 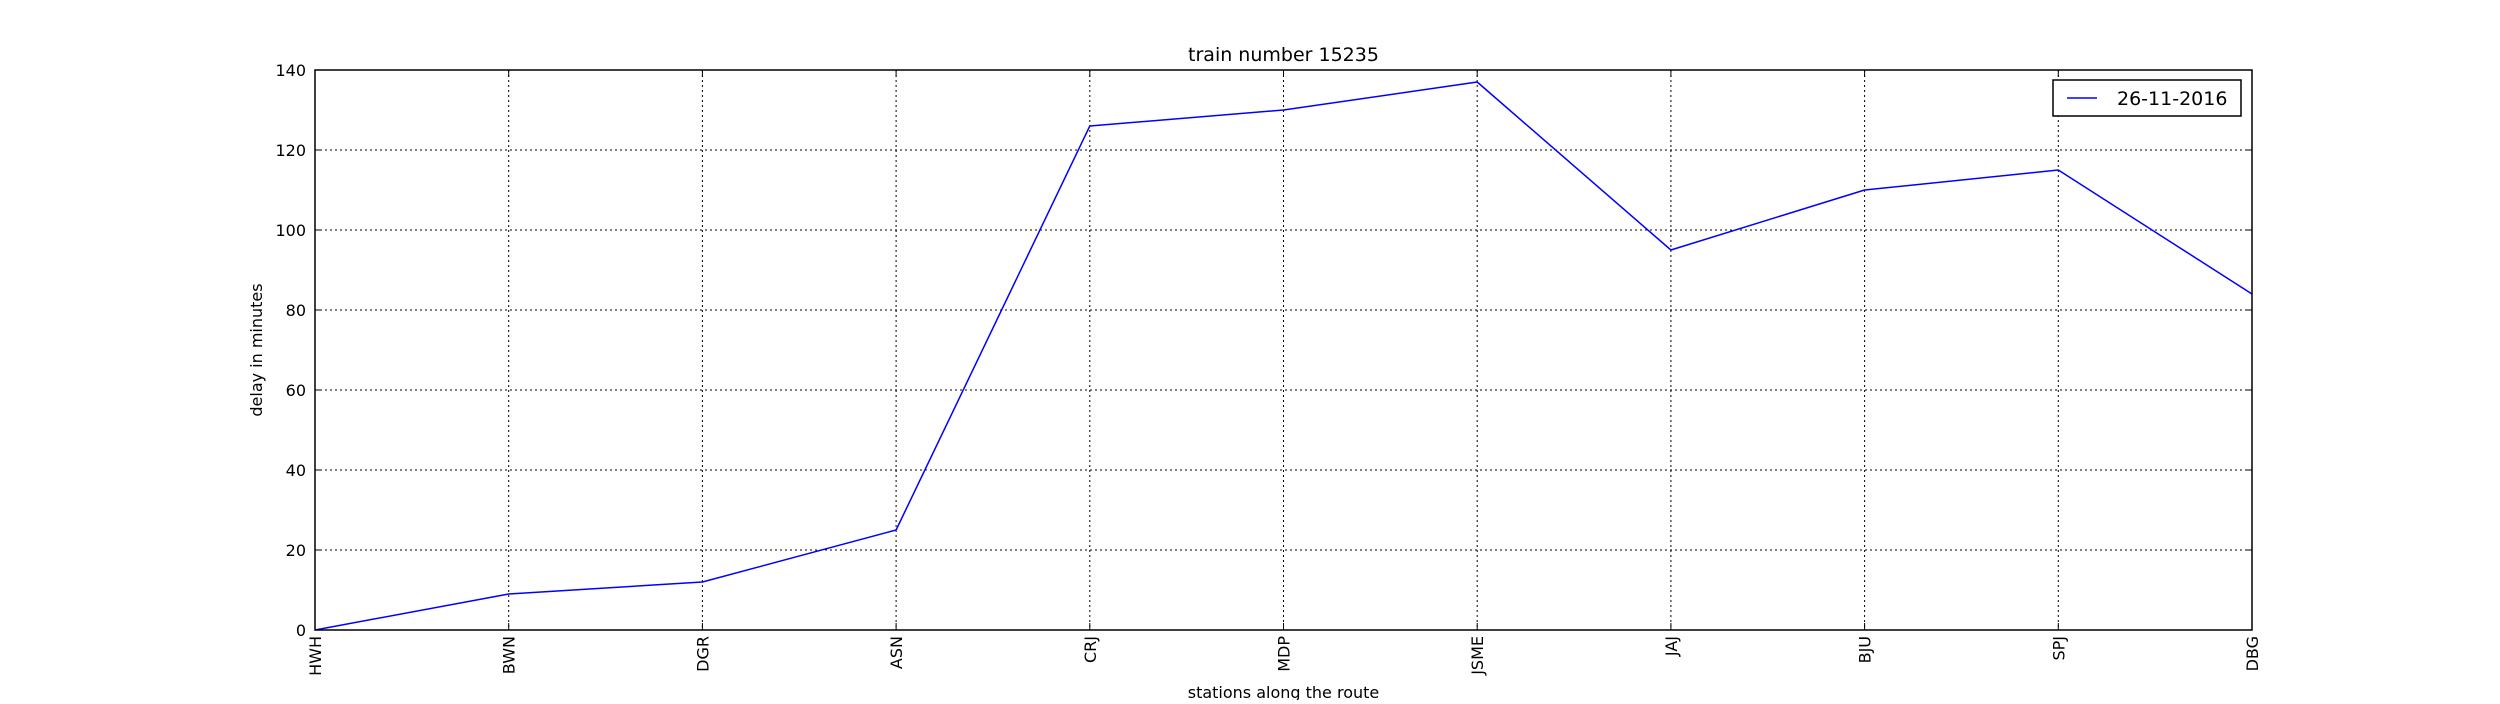 What do you see at coordinates (290, 70) in the screenshot?
I see `y-tick-label: 140` at bounding box center [290, 70].